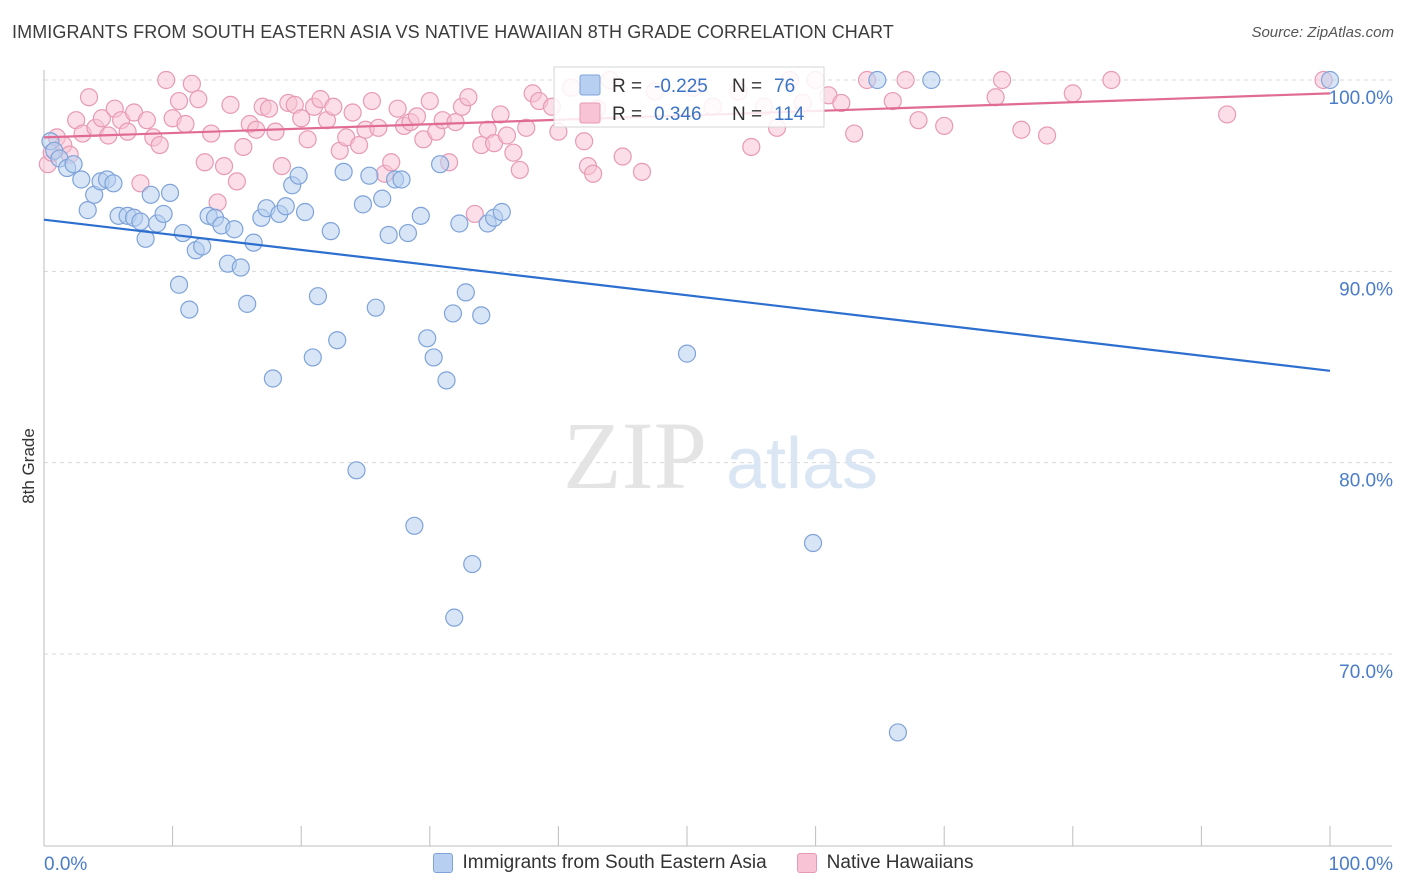  Describe the element at coordinates (65, 864) in the screenshot. I see `x-tick-label: 0.0%` at that location.